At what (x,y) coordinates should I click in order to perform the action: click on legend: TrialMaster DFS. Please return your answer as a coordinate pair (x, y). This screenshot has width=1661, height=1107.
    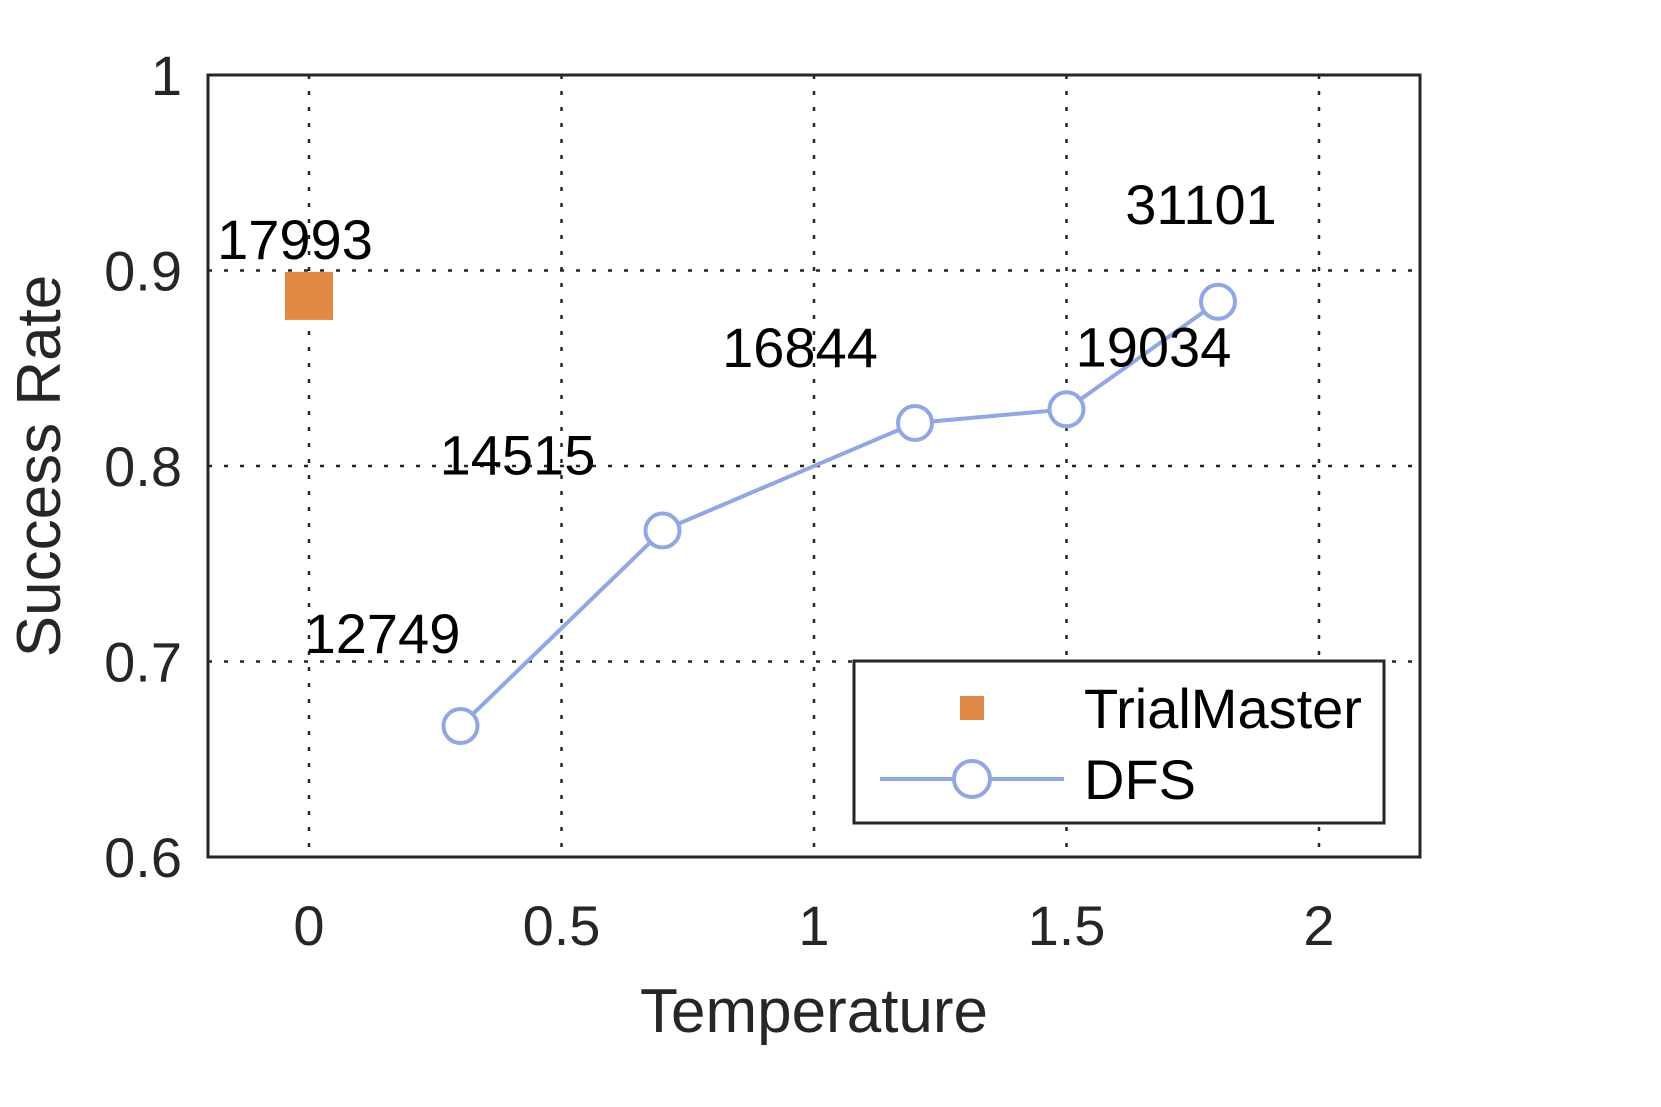
    Looking at the image, I should click on (1119, 742).